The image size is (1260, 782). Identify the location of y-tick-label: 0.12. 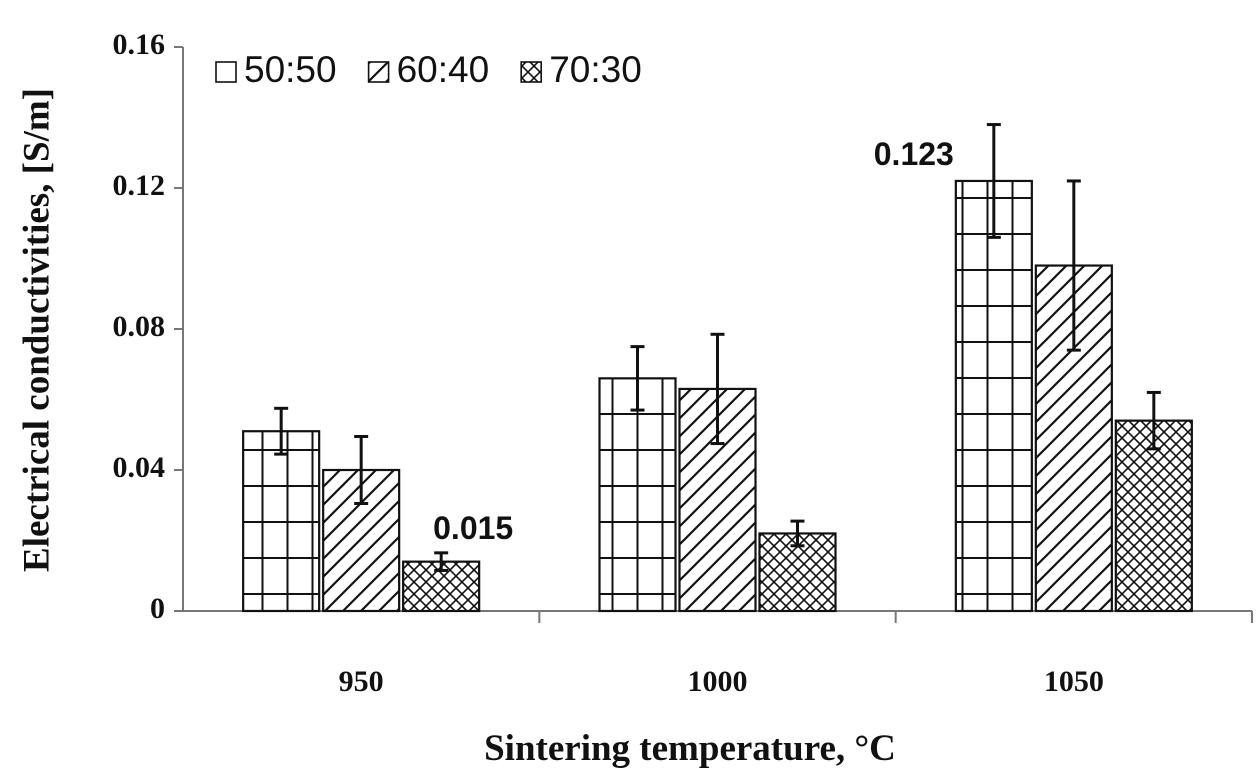
(139, 185).